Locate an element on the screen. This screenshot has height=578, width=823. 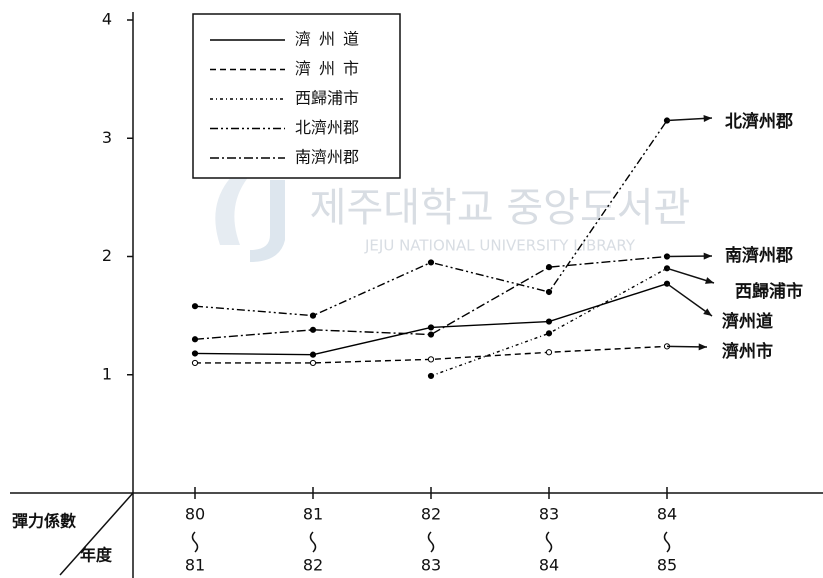
legend-label: 西歸浦市 is located at coordinates (327, 98).